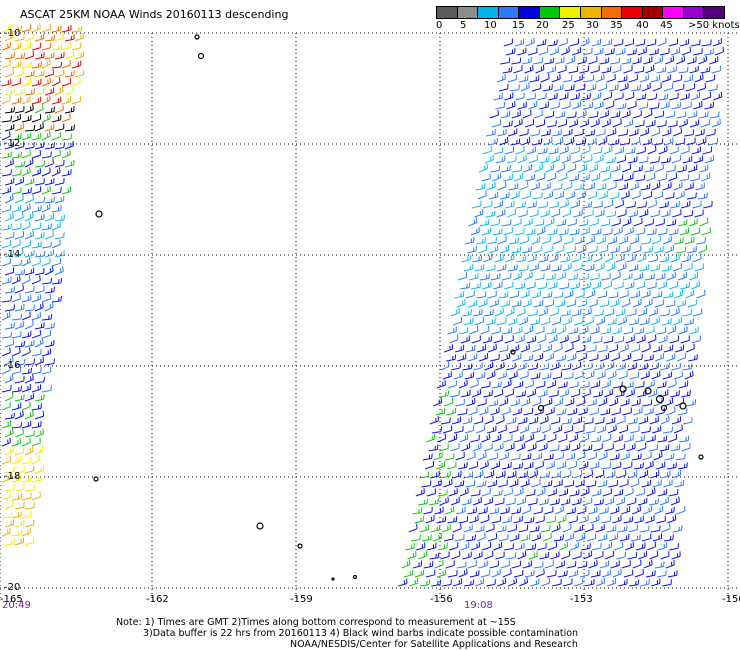 The width and height of the screenshot is (740, 650). I want to click on lon-tick-label: -156, so click(441, 599).